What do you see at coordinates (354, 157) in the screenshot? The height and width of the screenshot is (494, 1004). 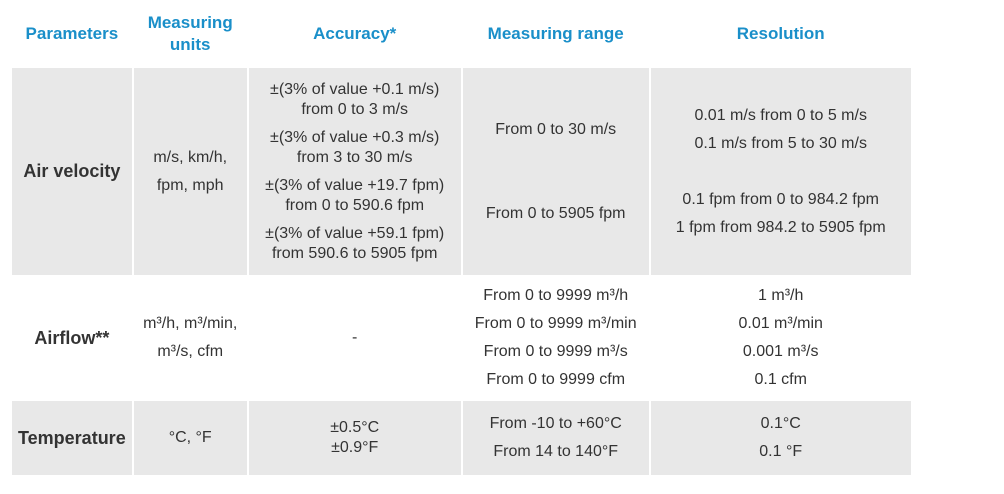 I see `cell-line: from 3 to 30 m/s` at bounding box center [354, 157].